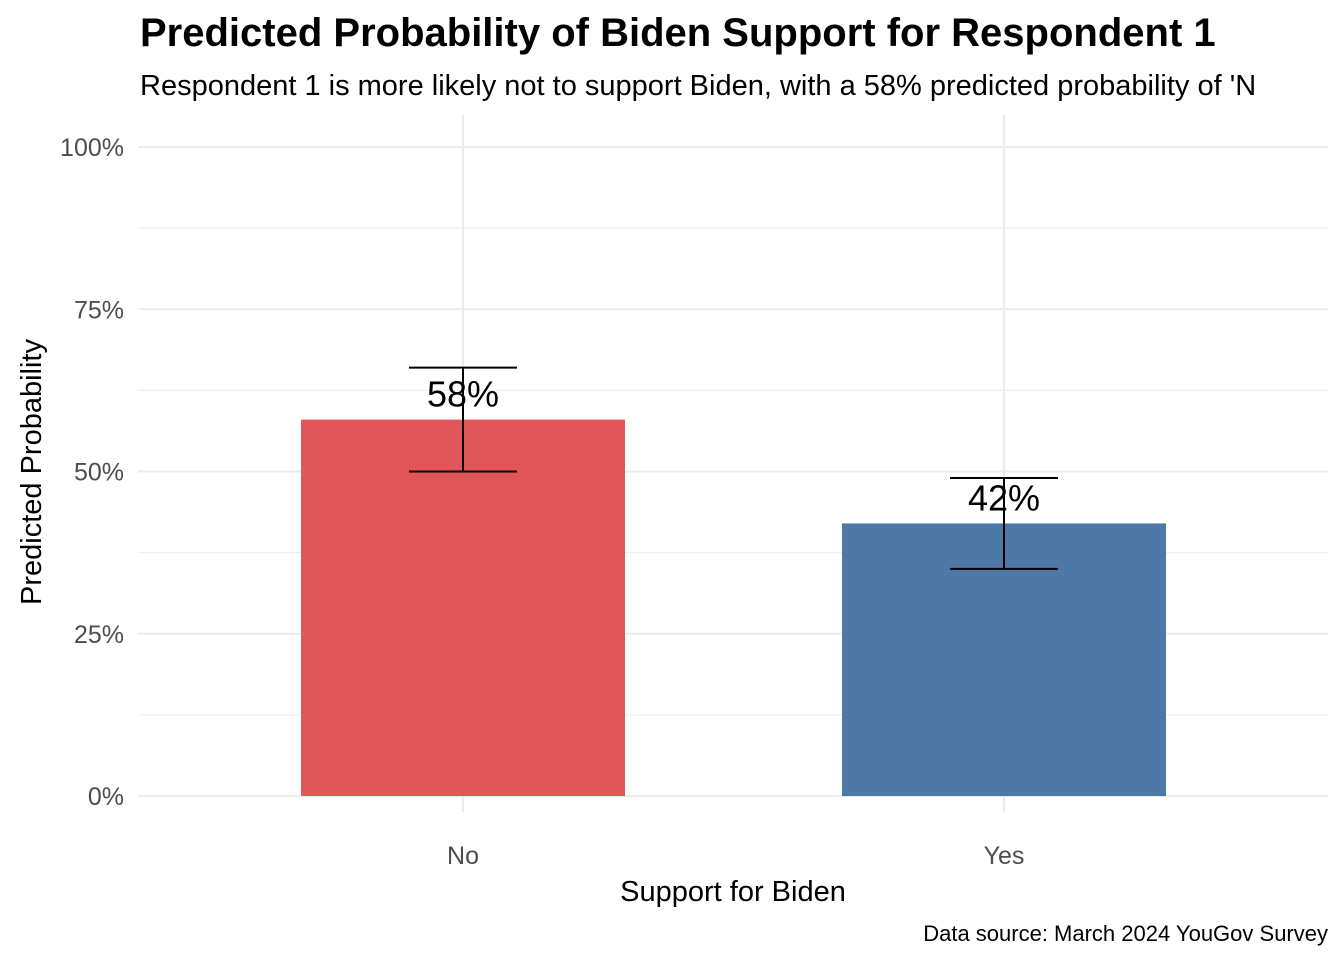 The image size is (1344, 960). Describe the element at coordinates (1004, 497) in the screenshot. I see `data-label-yes: 42%` at that location.